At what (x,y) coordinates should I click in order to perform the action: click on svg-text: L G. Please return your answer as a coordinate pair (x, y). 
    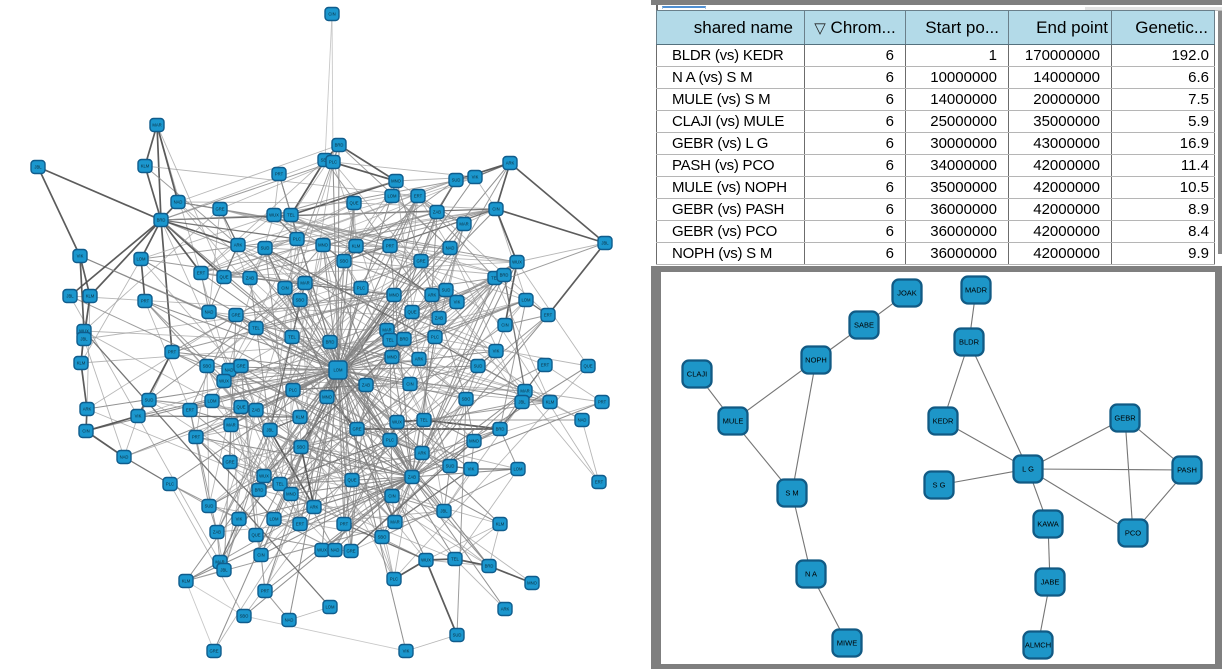
    Looking at the image, I should click on (1028, 469).